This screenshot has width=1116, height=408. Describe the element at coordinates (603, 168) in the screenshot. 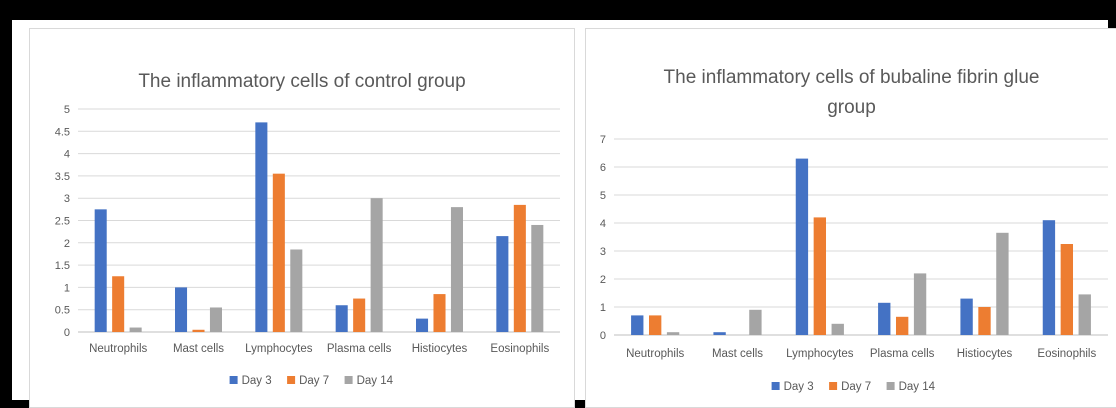

I see `y-tick-label: 6` at that location.